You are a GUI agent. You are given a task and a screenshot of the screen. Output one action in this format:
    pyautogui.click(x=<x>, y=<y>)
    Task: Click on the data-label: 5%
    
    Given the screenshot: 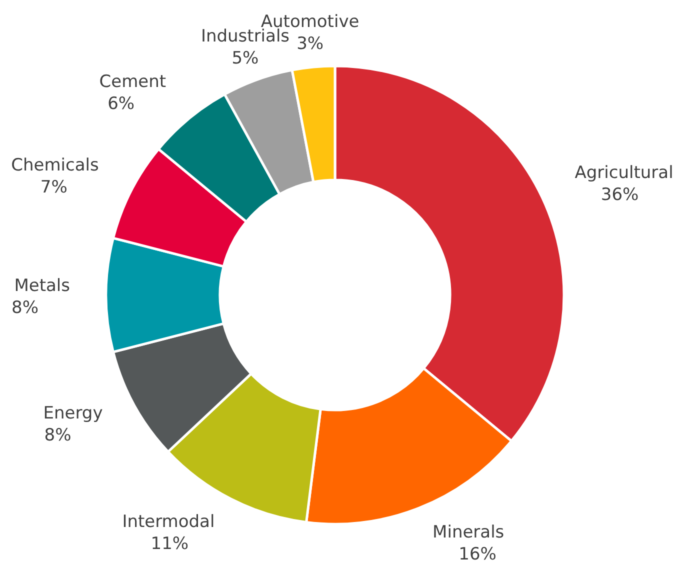 What is the action you would take?
    pyautogui.click(x=245, y=58)
    